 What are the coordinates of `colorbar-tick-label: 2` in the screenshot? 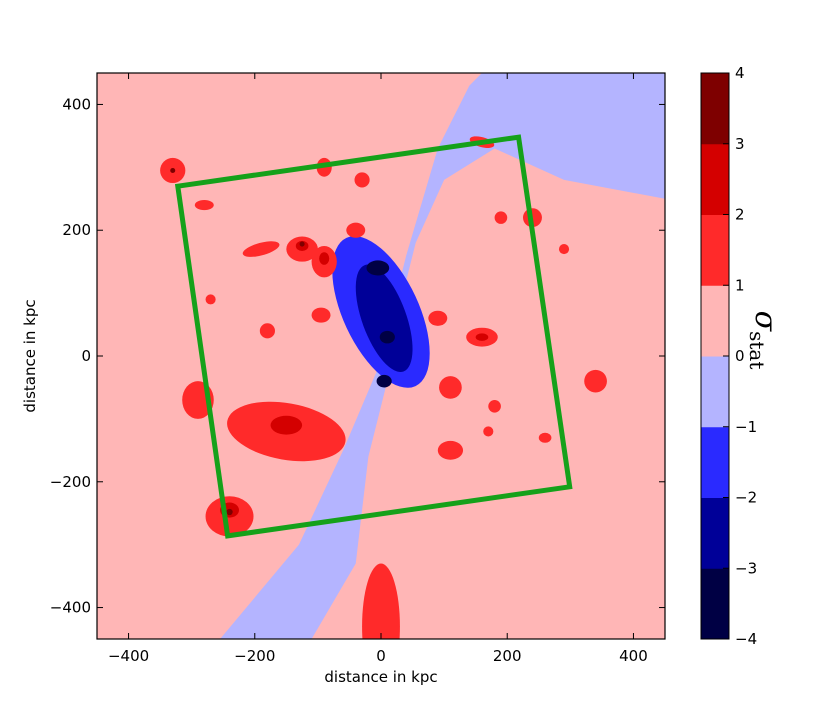 It's located at (740, 215).